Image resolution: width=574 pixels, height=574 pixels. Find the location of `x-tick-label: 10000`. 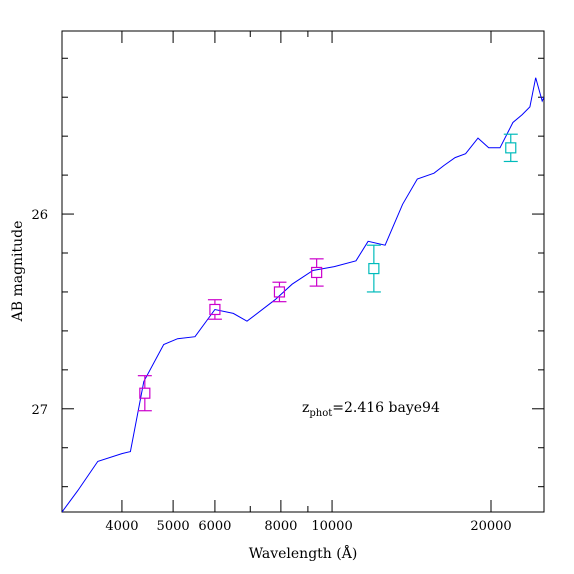

x-tick-label: 10000 is located at coordinates (331, 526).